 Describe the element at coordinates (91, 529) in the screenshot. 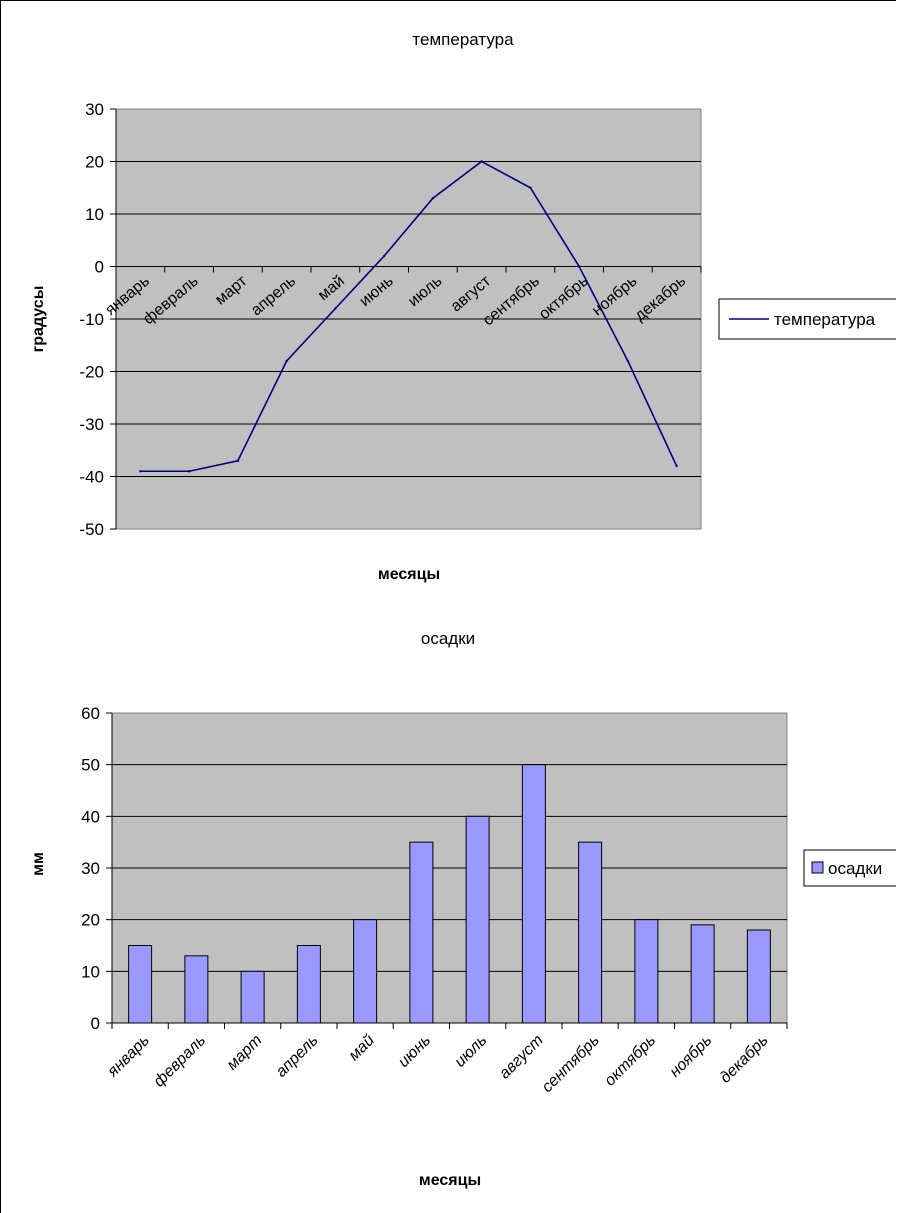

I see `y-tick-label: -50` at that location.